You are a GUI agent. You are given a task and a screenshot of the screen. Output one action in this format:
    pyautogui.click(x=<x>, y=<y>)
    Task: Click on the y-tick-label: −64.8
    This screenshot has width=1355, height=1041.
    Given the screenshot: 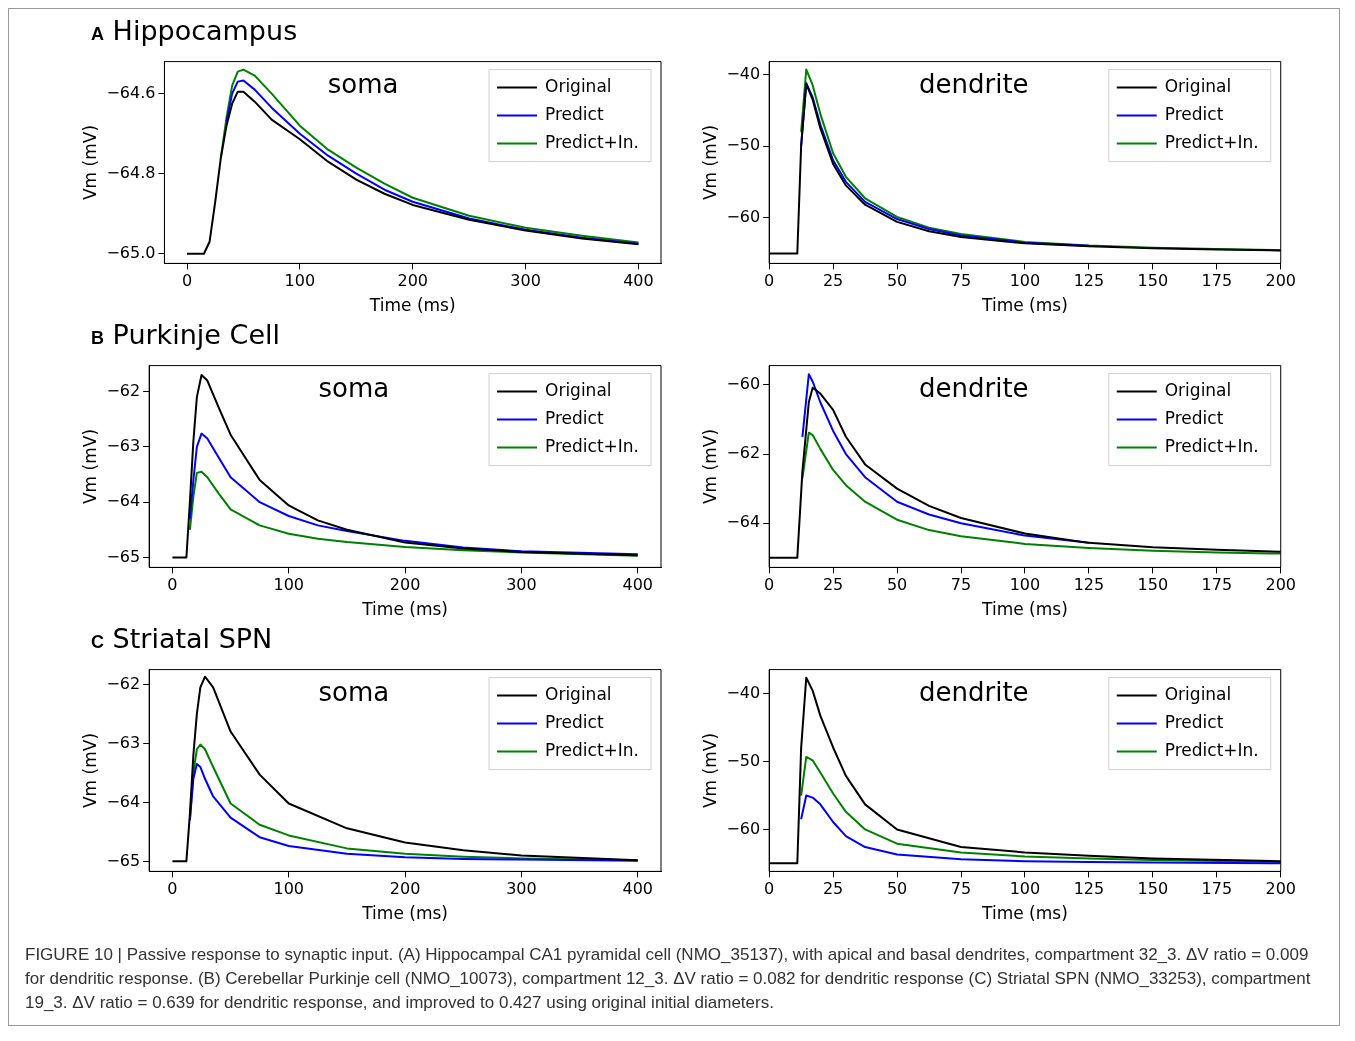 What is the action you would take?
    pyautogui.click(x=131, y=172)
    